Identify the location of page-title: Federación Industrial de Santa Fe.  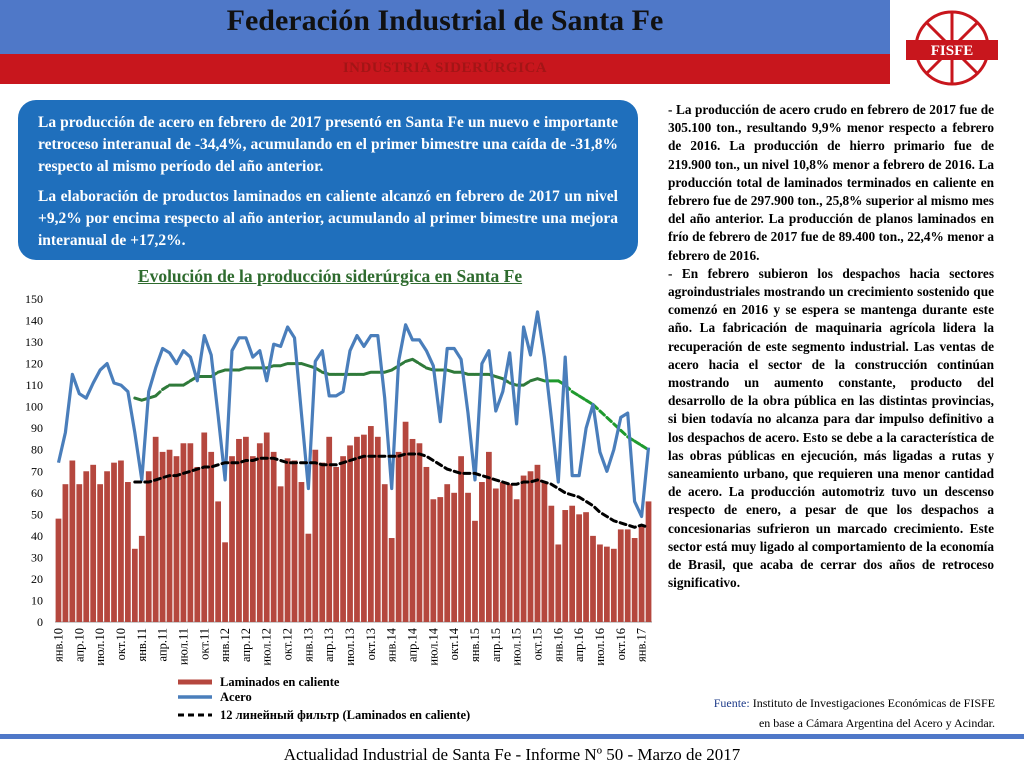
(445, 20).